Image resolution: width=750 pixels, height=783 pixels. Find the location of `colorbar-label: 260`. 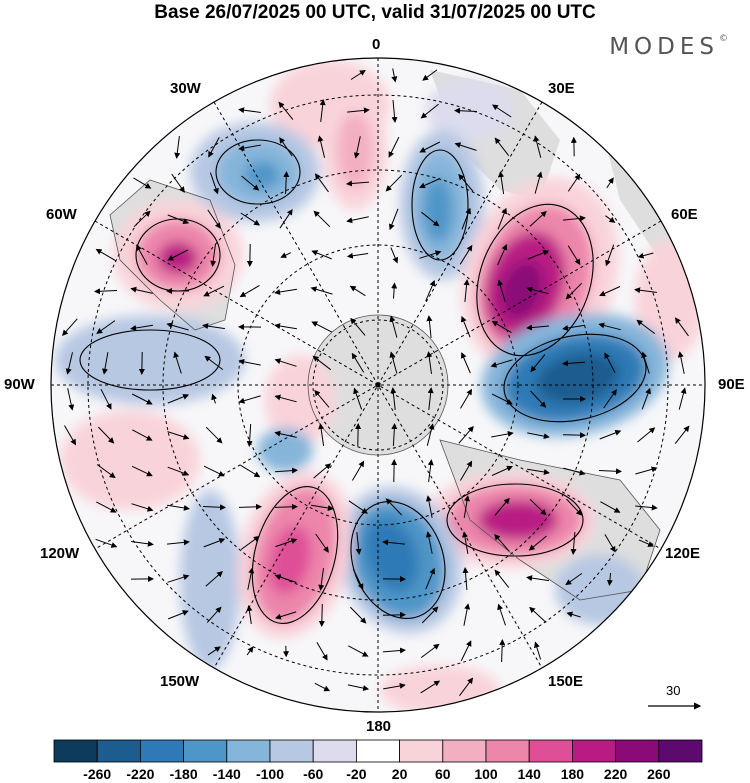

colorbar-label: 260 is located at coordinates (659, 774).